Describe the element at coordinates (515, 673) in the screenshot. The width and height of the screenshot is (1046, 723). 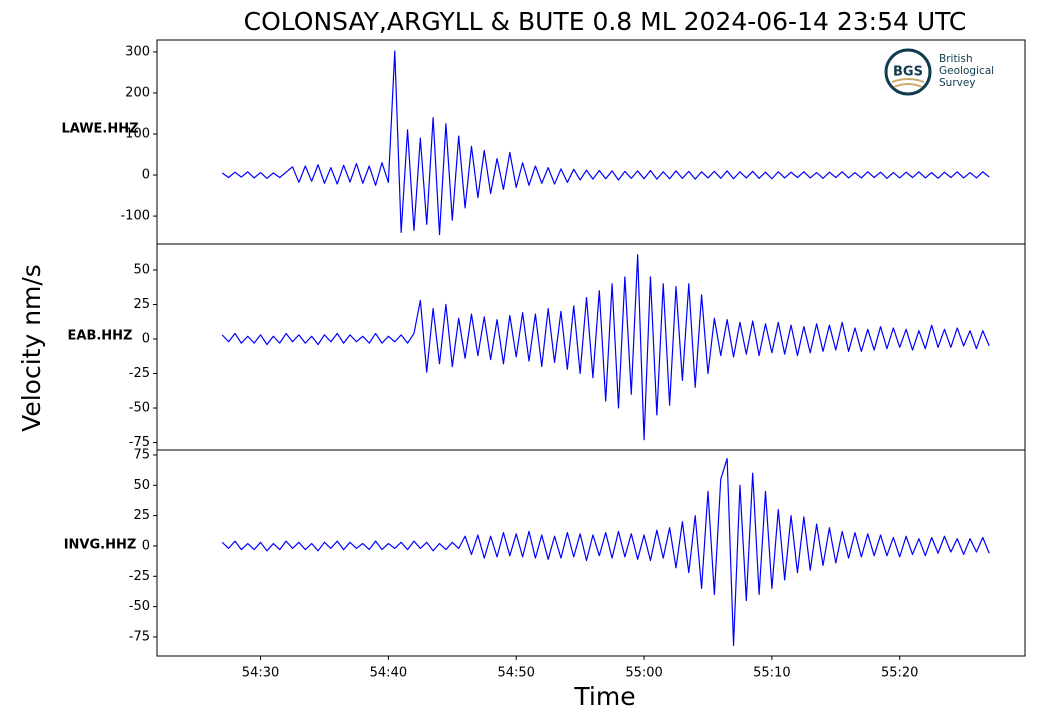
I see `x-tick-label: 54:50` at that location.